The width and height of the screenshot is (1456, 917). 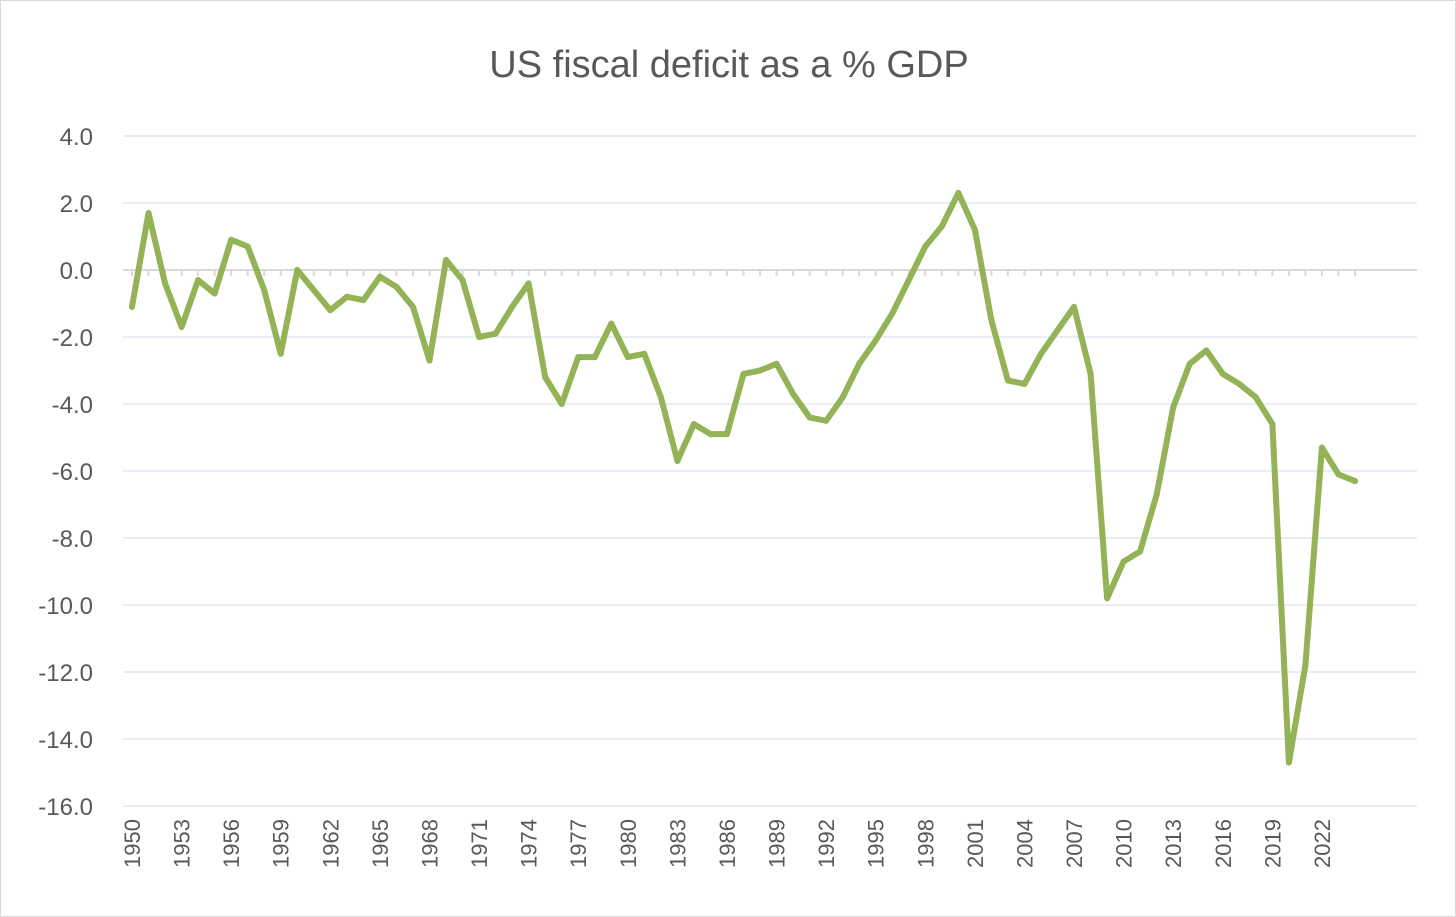 What do you see at coordinates (65, 606) in the screenshot?
I see `y-tick-label: -10.0` at bounding box center [65, 606].